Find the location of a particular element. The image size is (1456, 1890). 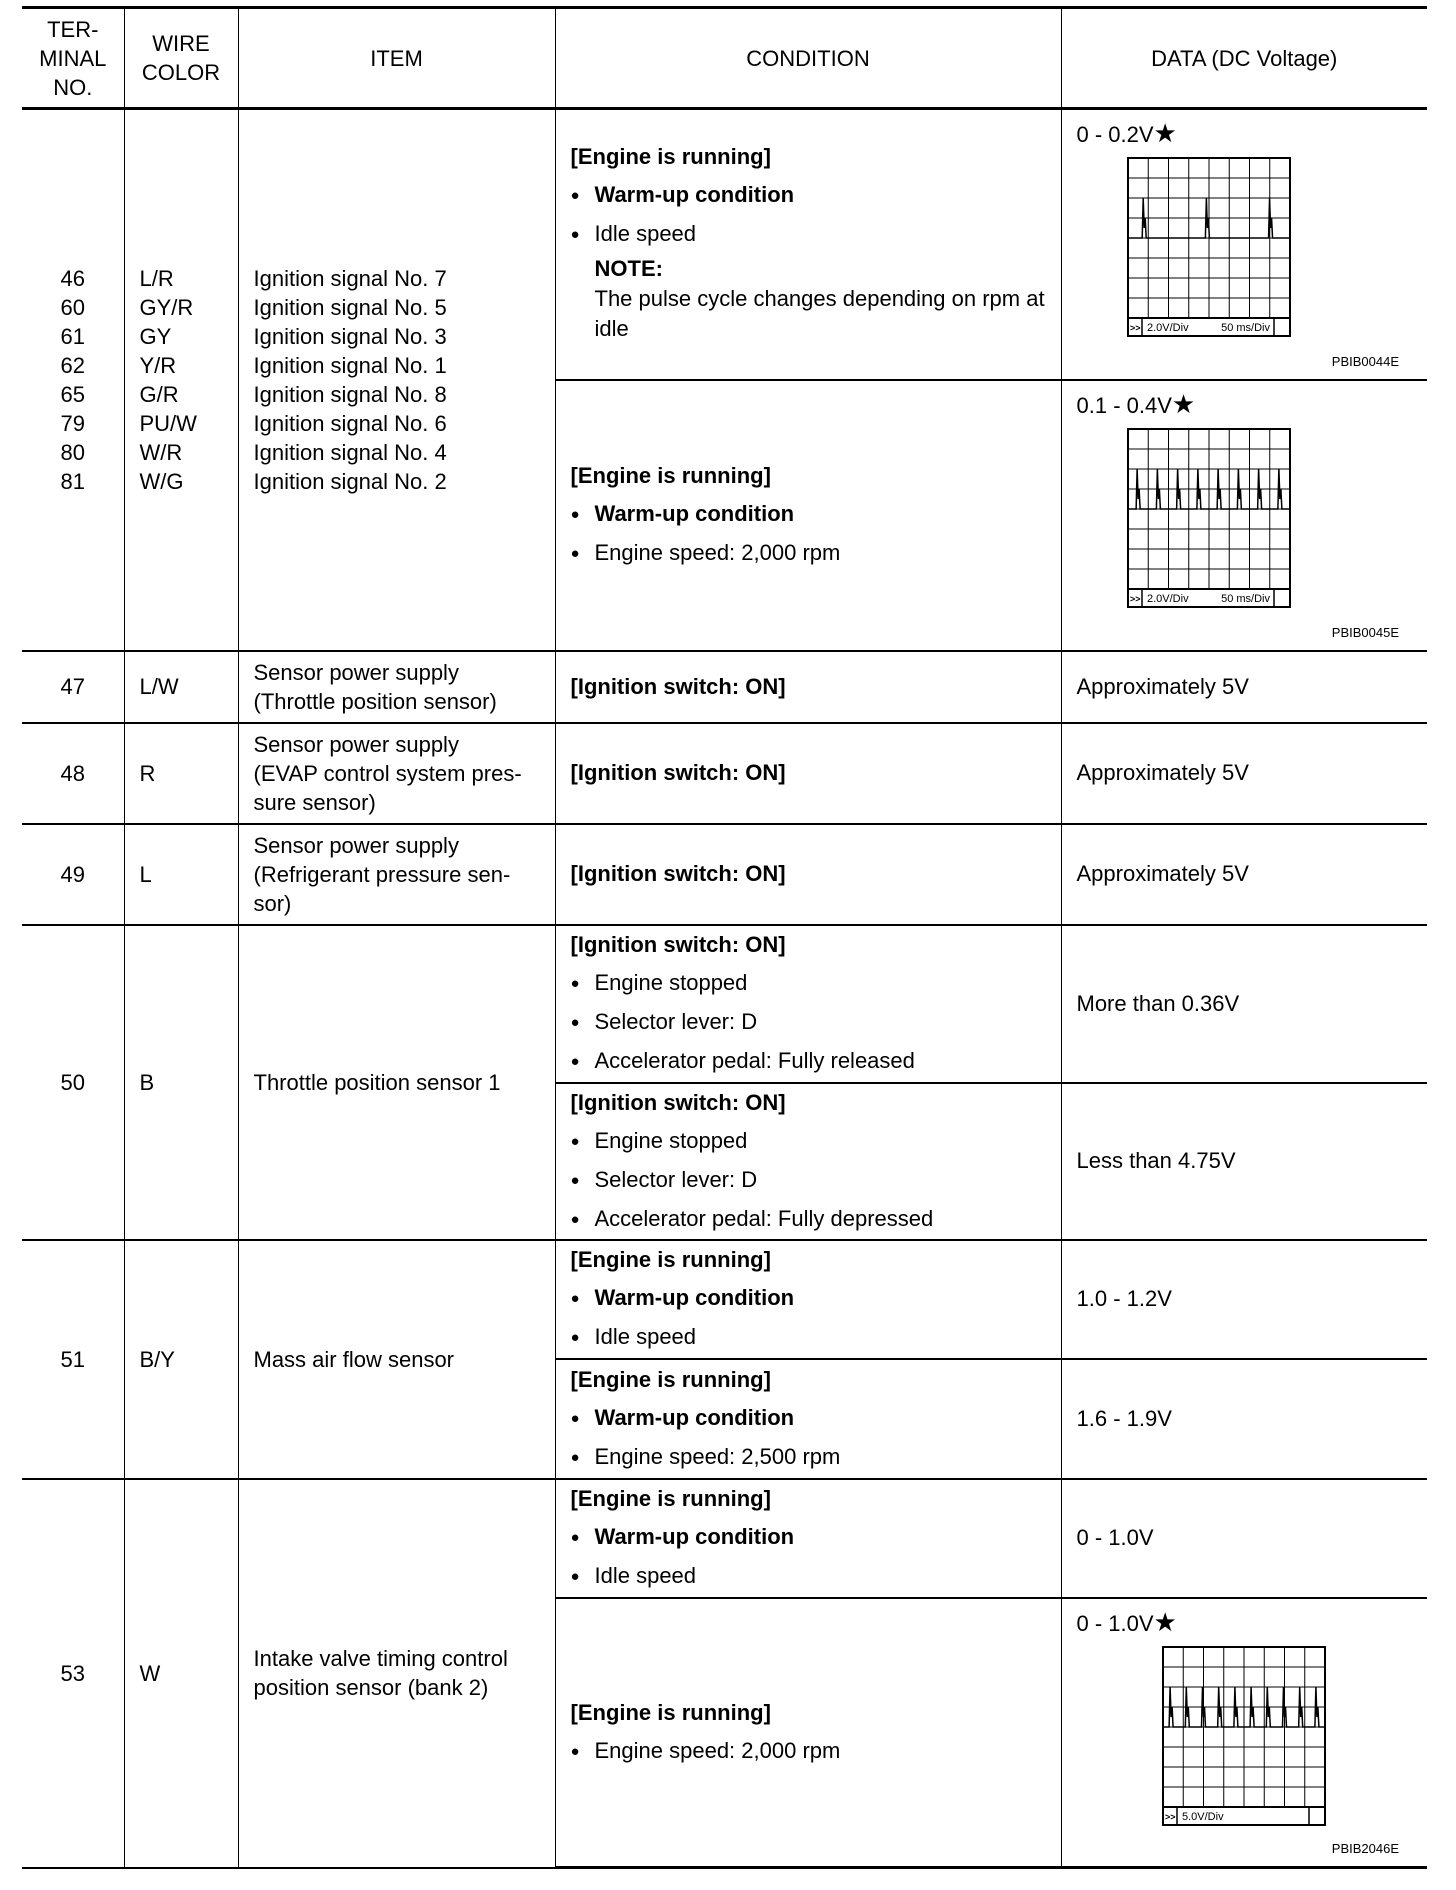

terminal-no: 49 is located at coordinates (73, 874).